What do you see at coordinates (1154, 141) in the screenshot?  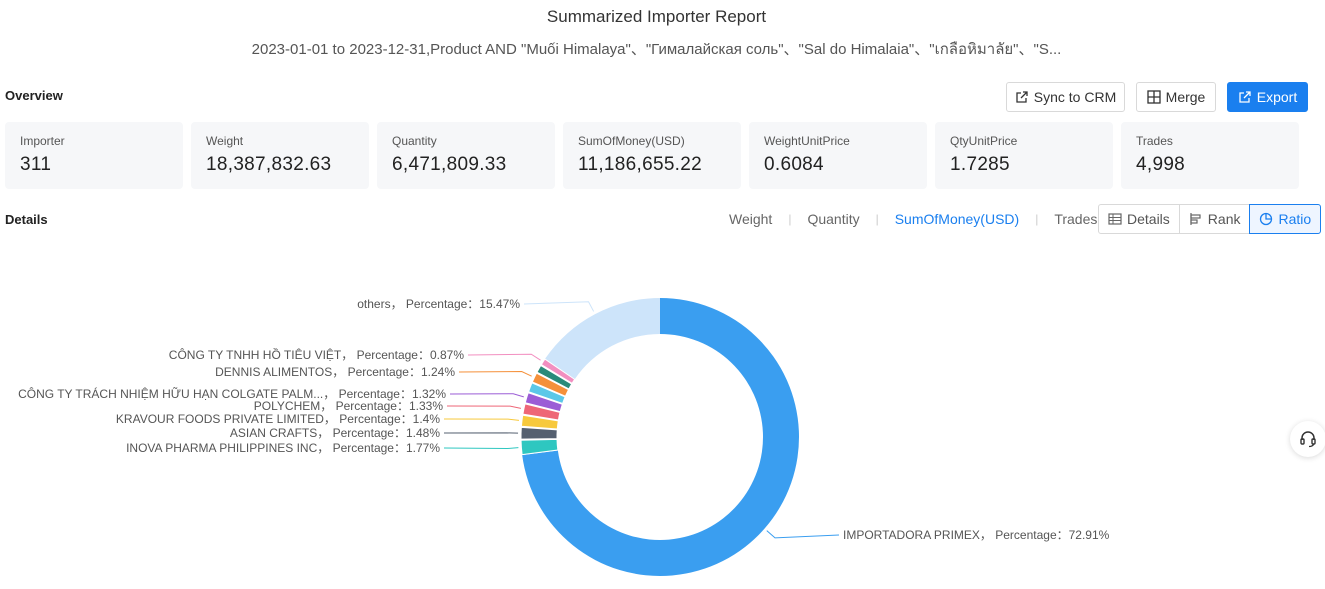 I see `stat-label: Trades` at bounding box center [1154, 141].